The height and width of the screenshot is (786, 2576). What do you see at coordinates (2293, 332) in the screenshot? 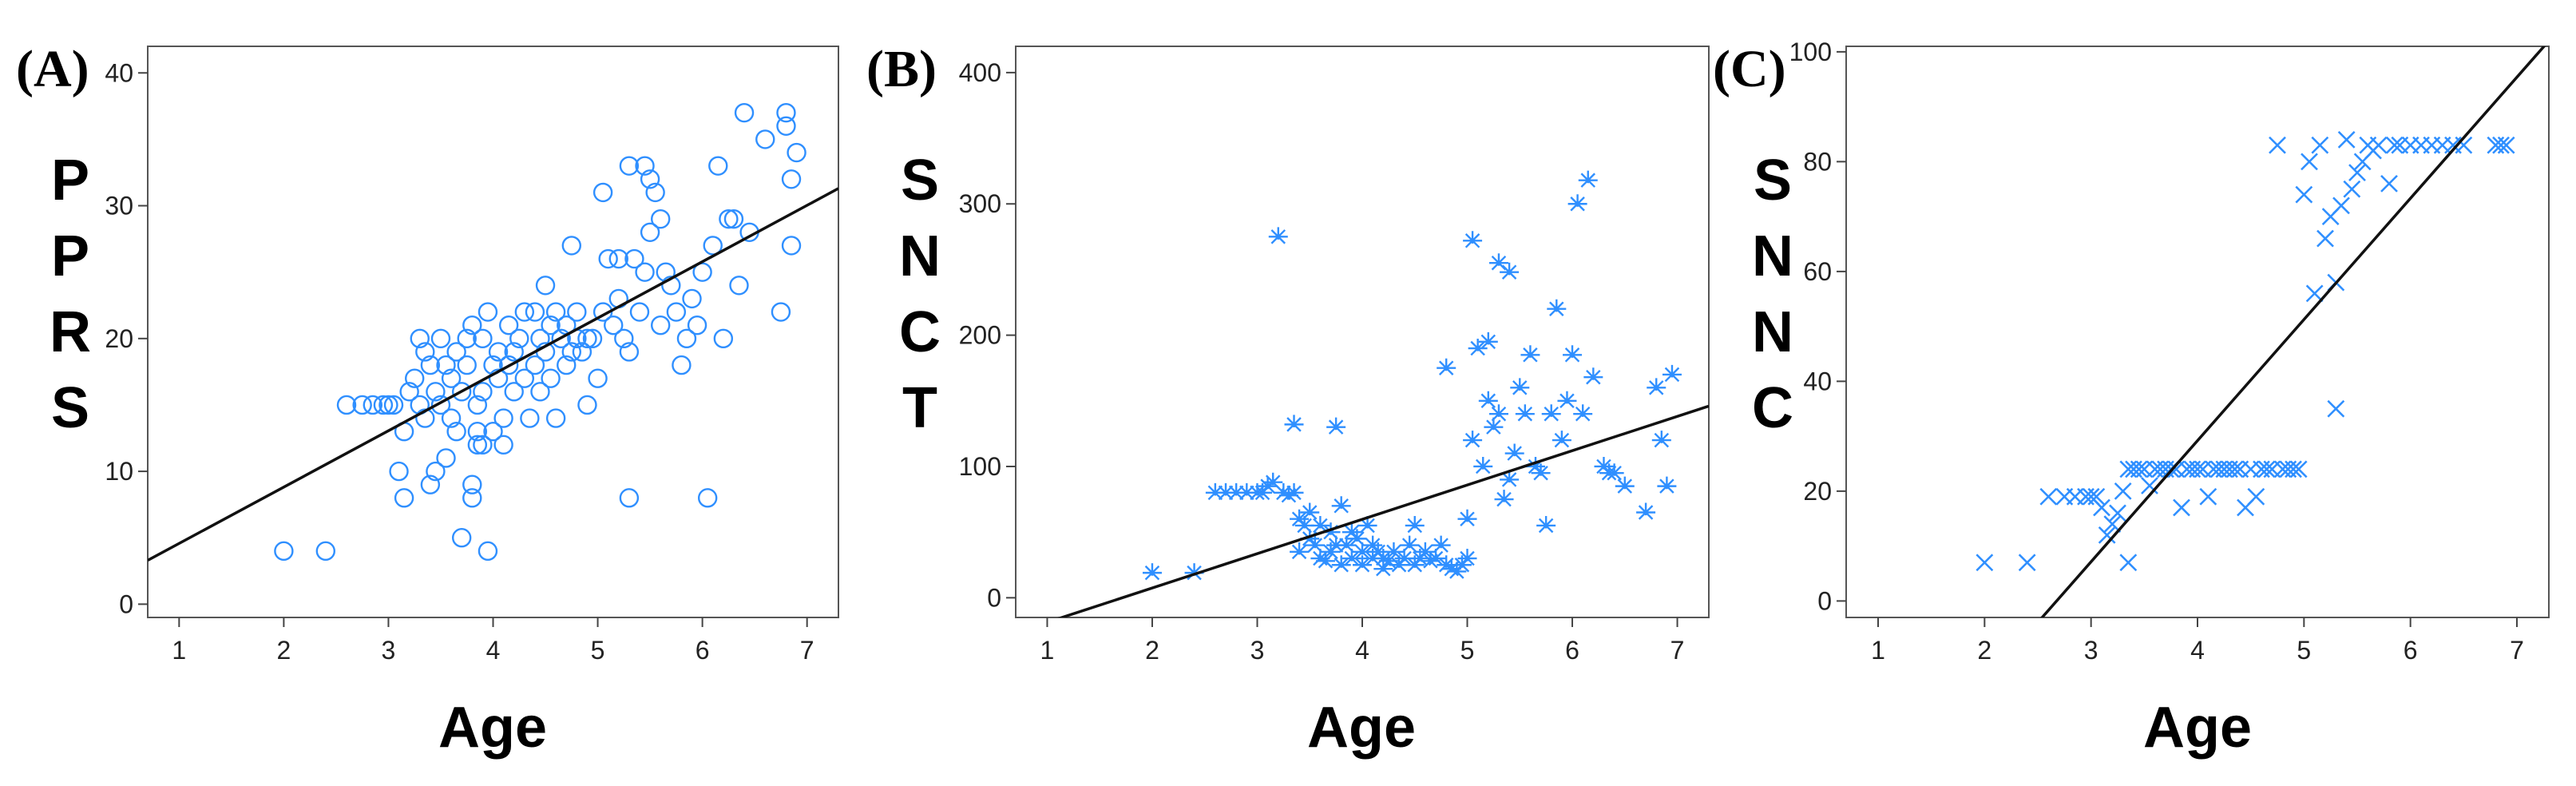
I see `fit-line` at bounding box center [2293, 332].